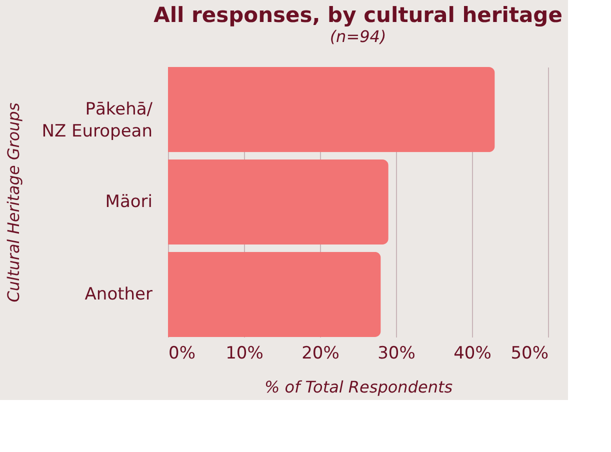 This screenshot has width=611, height=452. Describe the element at coordinates (128, 202) in the screenshot. I see `y-tick-label: Mäori` at that location.